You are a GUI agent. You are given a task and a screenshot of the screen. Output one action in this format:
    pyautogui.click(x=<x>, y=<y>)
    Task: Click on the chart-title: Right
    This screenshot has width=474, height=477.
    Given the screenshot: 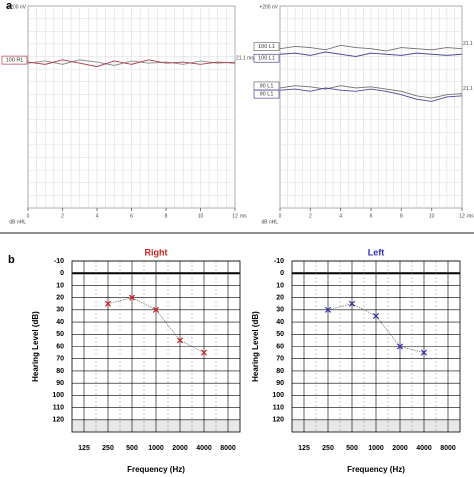 What is the action you would take?
    pyautogui.click(x=156, y=252)
    